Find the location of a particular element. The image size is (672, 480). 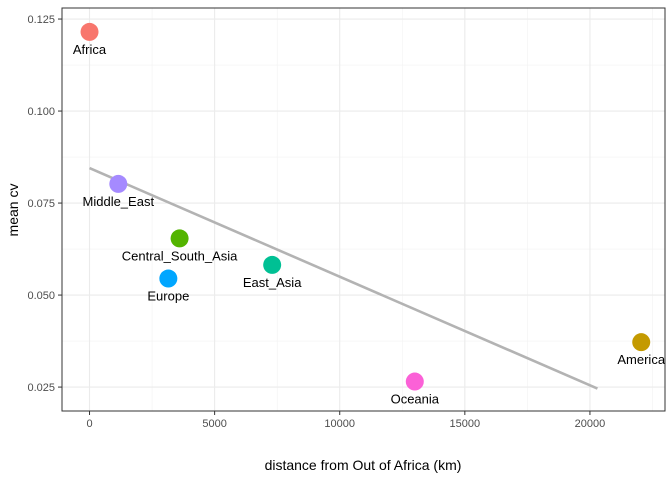

y-tick-label: 0.025 is located at coordinates (41, 388).